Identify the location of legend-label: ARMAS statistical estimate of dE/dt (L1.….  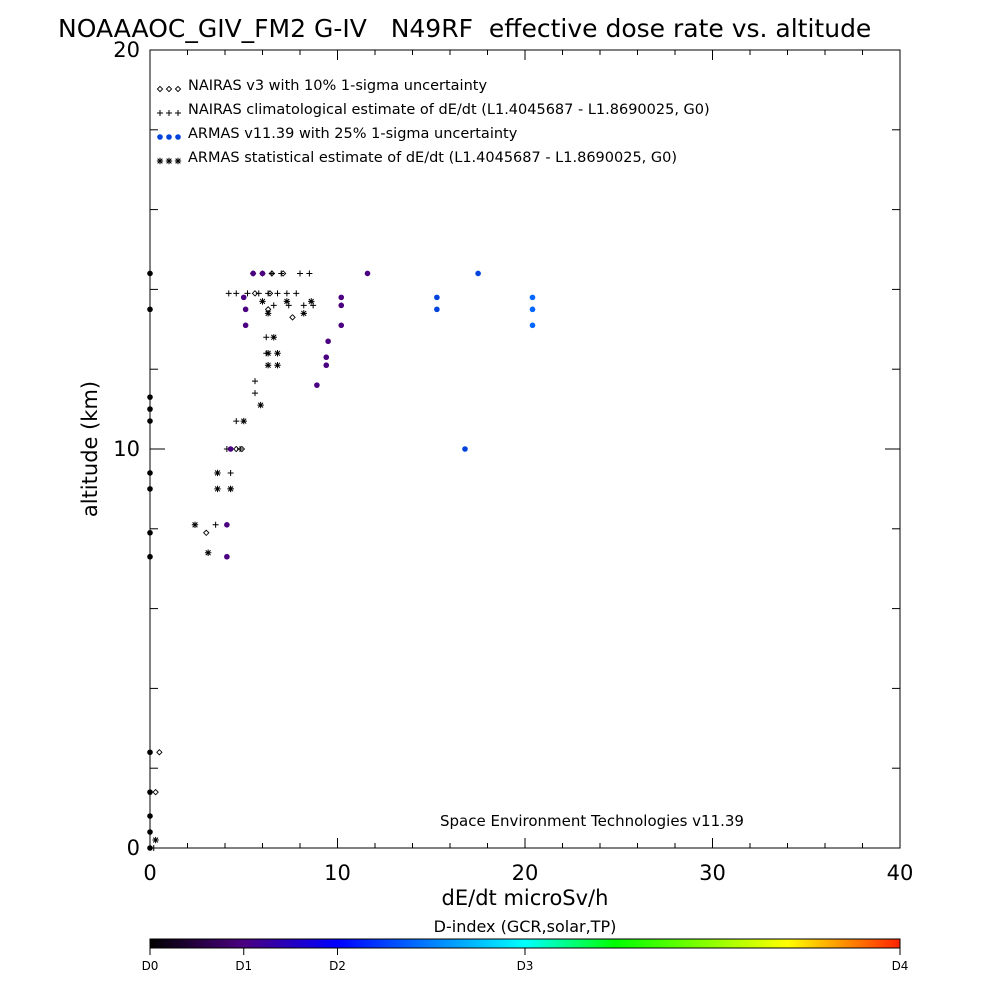
(432, 158).